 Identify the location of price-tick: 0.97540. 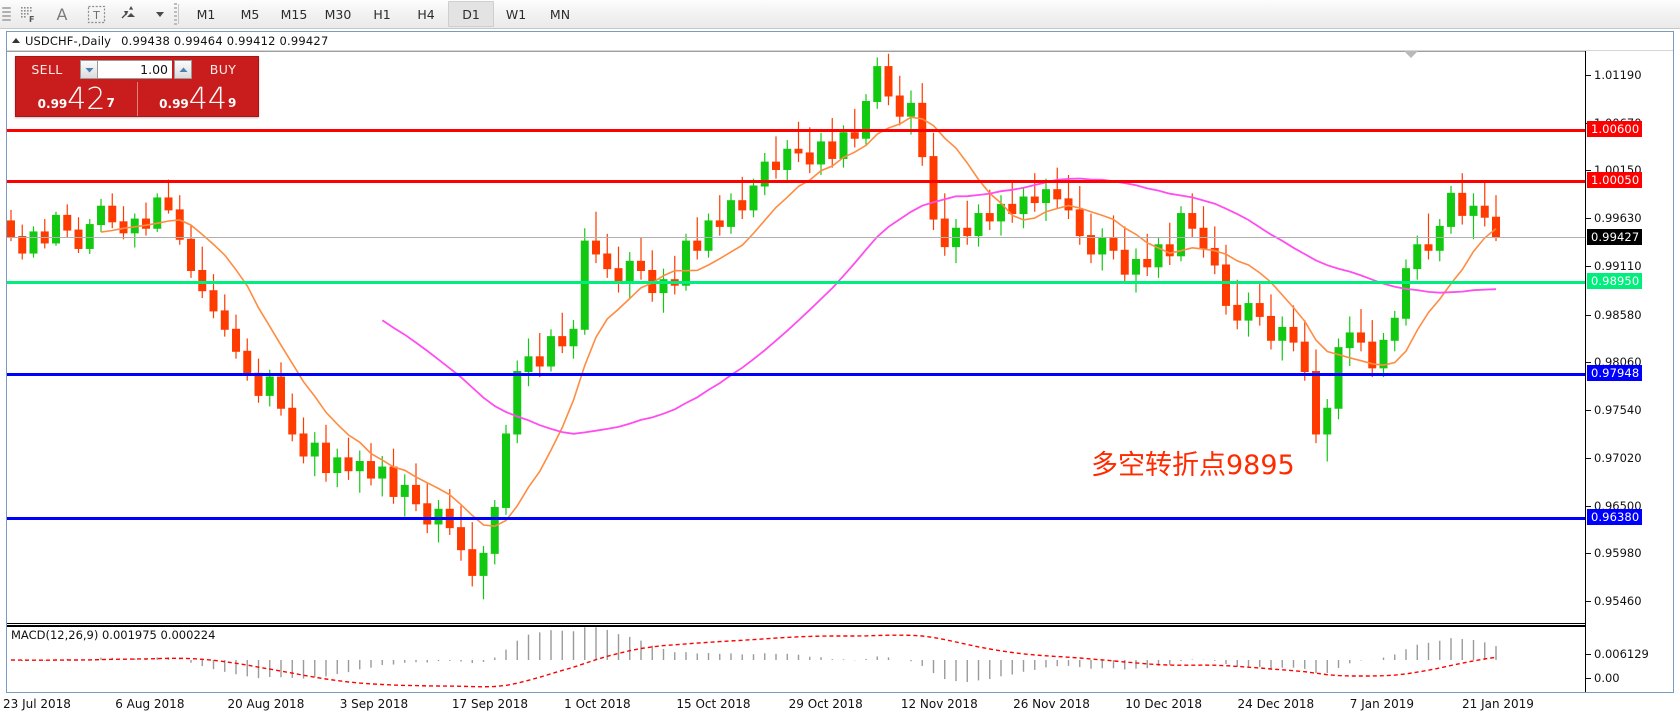
(1614, 410).